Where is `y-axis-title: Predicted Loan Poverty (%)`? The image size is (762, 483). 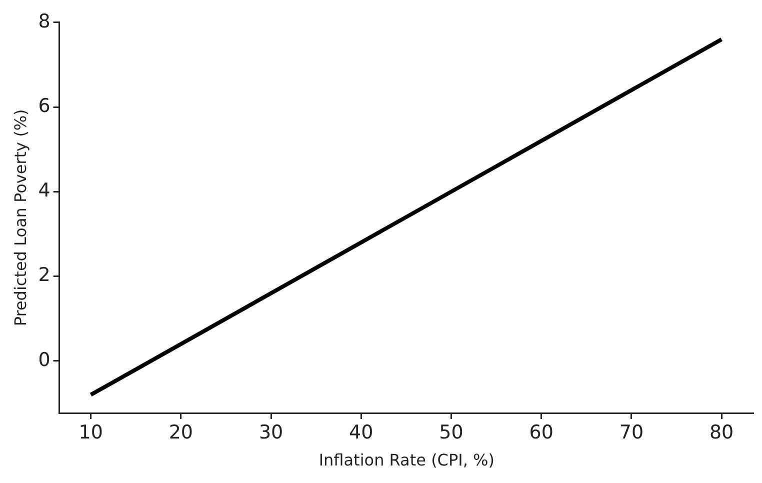
y-axis-title: Predicted Loan Poverty (%) is located at coordinates (20, 217).